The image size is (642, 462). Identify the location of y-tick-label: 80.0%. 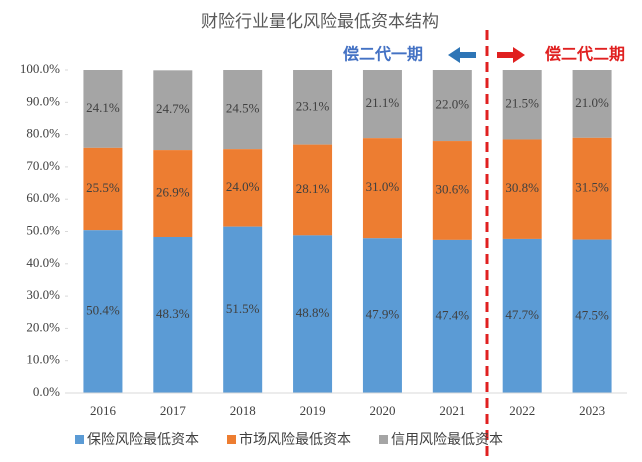
(43, 133).